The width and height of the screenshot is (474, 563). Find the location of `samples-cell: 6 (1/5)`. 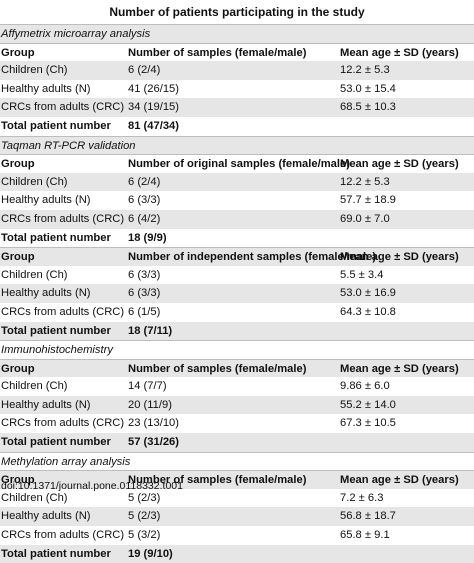

samples-cell: 6 (1/5) is located at coordinates (144, 311).